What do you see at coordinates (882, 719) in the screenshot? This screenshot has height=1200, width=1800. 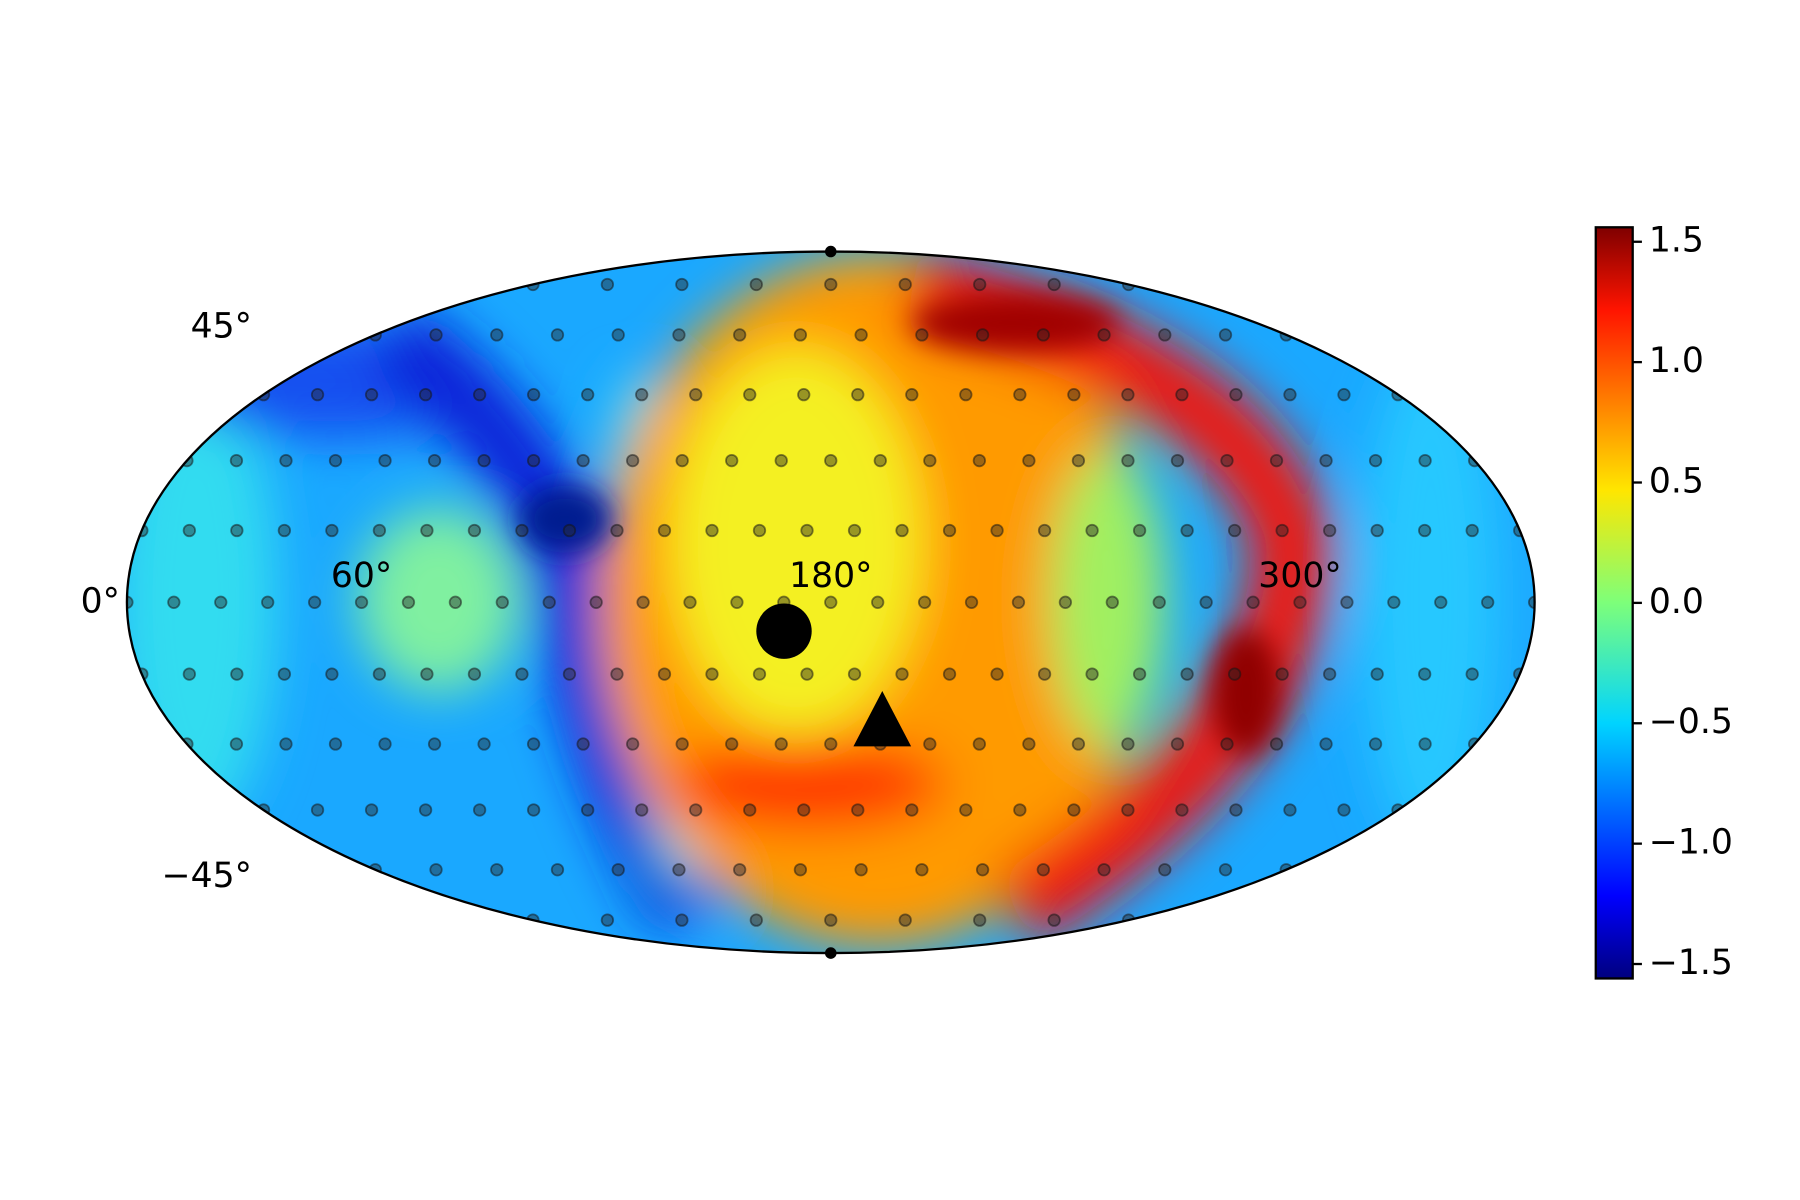 I see `marker-triangle` at bounding box center [882, 719].